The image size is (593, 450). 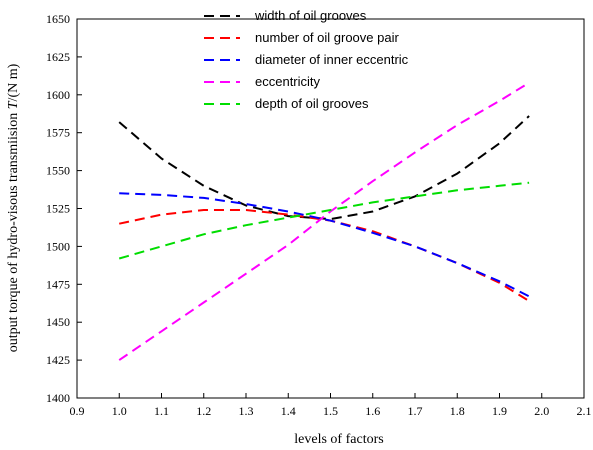 What do you see at coordinates (58, 246) in the screenshot?
I see `y-tick-label: 1500` at bounding box center [58, 246].